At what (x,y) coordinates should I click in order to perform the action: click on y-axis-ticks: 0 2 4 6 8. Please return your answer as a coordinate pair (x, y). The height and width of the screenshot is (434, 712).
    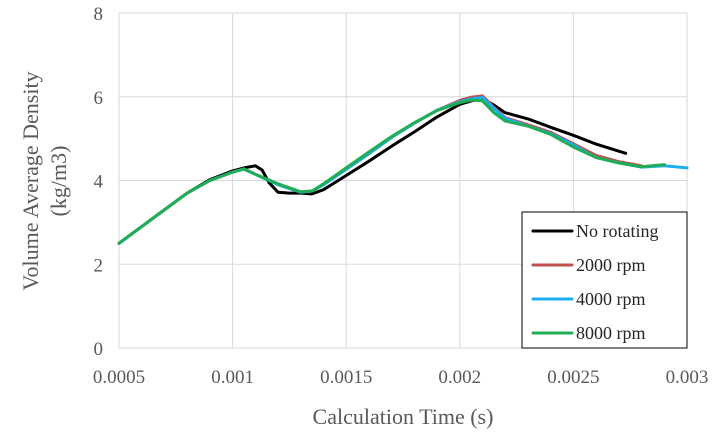
    Looking at the image, I should click on (99, 182).